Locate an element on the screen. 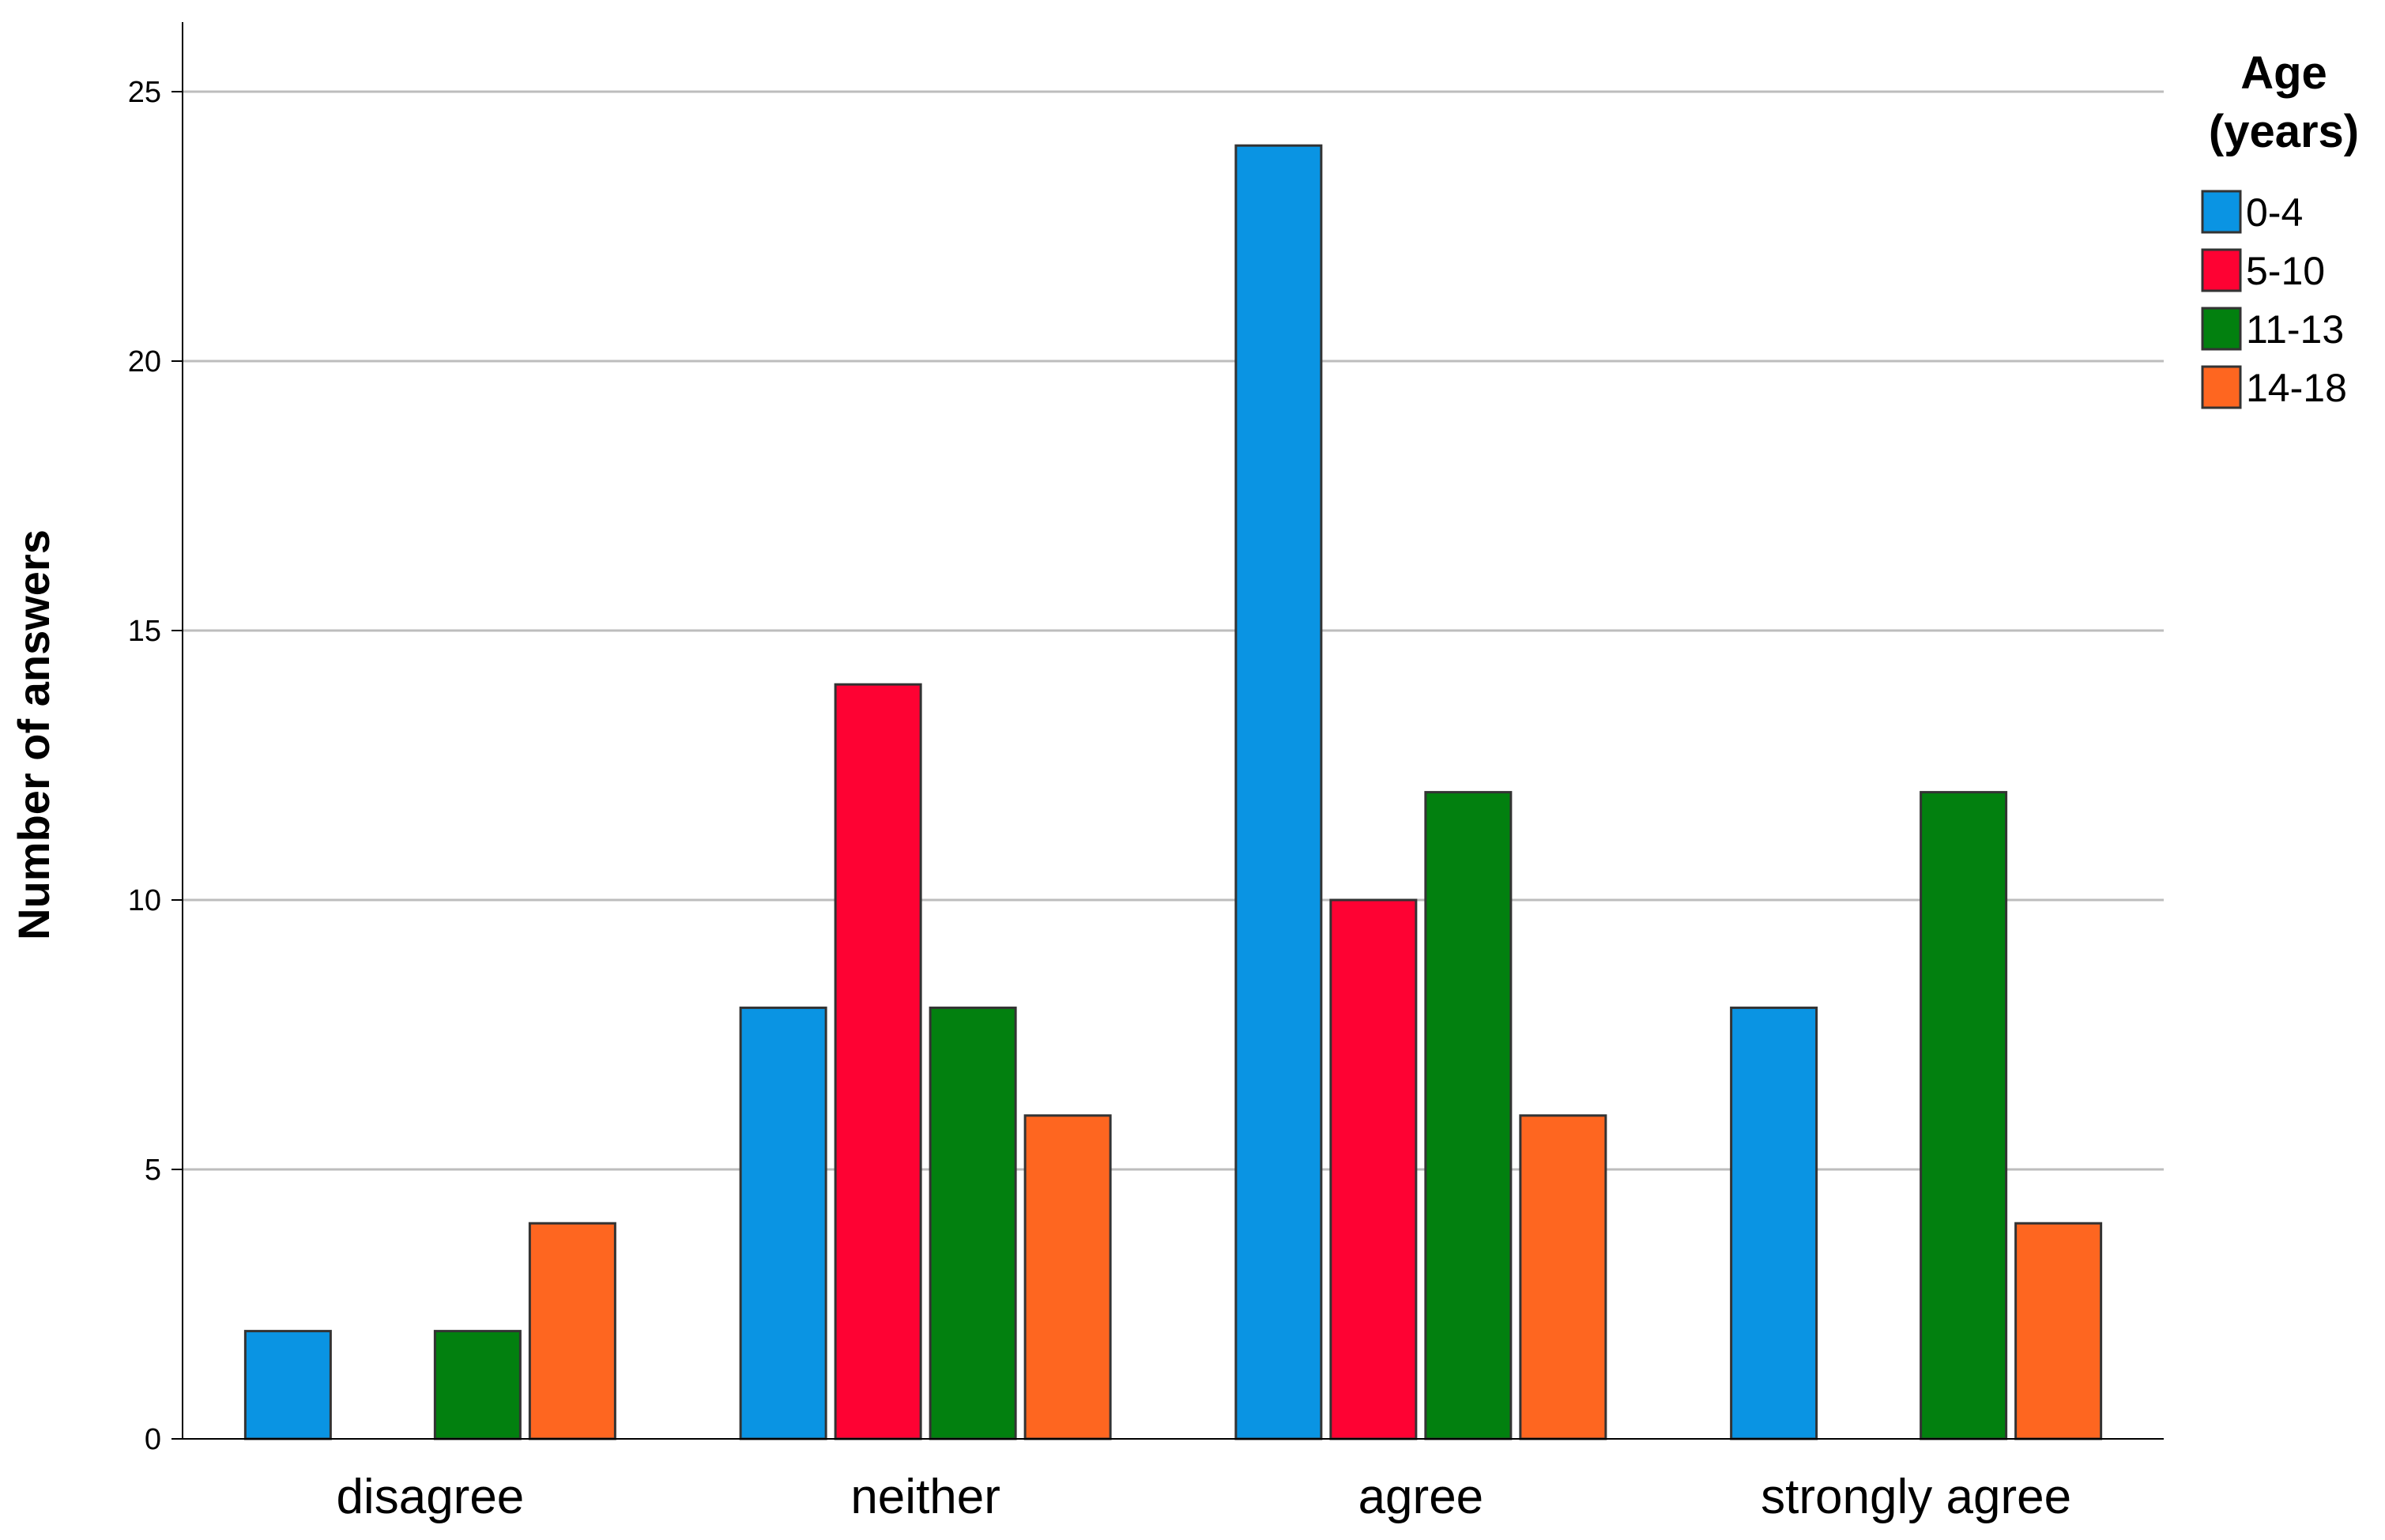 The width and height of the screenshot is (2385, 1540). x-category-label: neither is located at coordinates (925, 1497).